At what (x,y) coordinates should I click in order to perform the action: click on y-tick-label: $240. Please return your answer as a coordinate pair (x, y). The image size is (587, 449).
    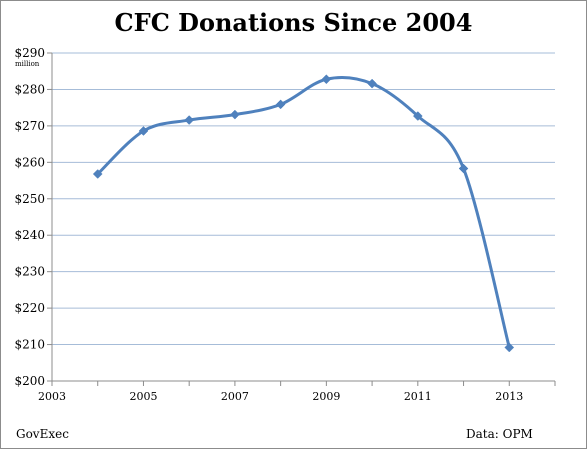
    Looking at the image, I should click on (29, 235).